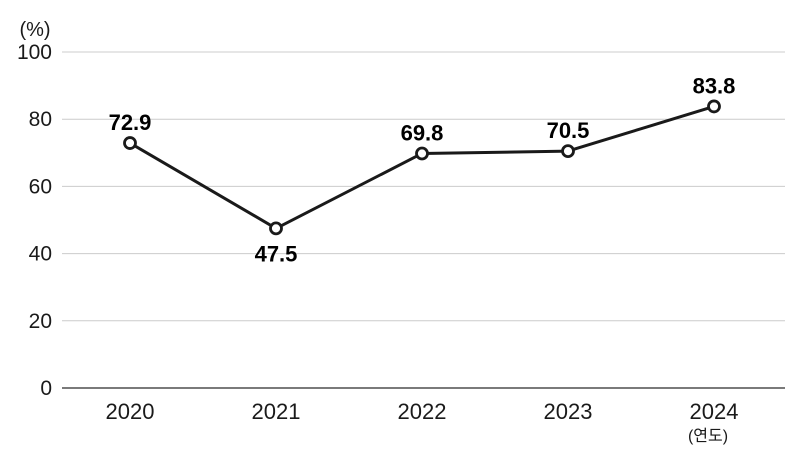  I want to click on x-tick-label: 2023, so click(568, 411).